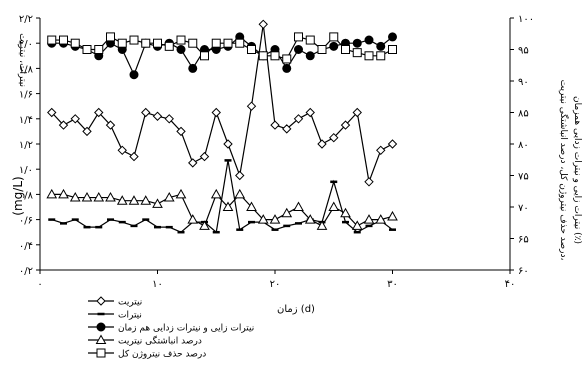 The width and height of the screenshot is (588, 374). I want to click on legend-item-simultaneous-nitrification-denitrification: نیترات زایی و نیترات زدایی هم زمان, so click(171, 328).